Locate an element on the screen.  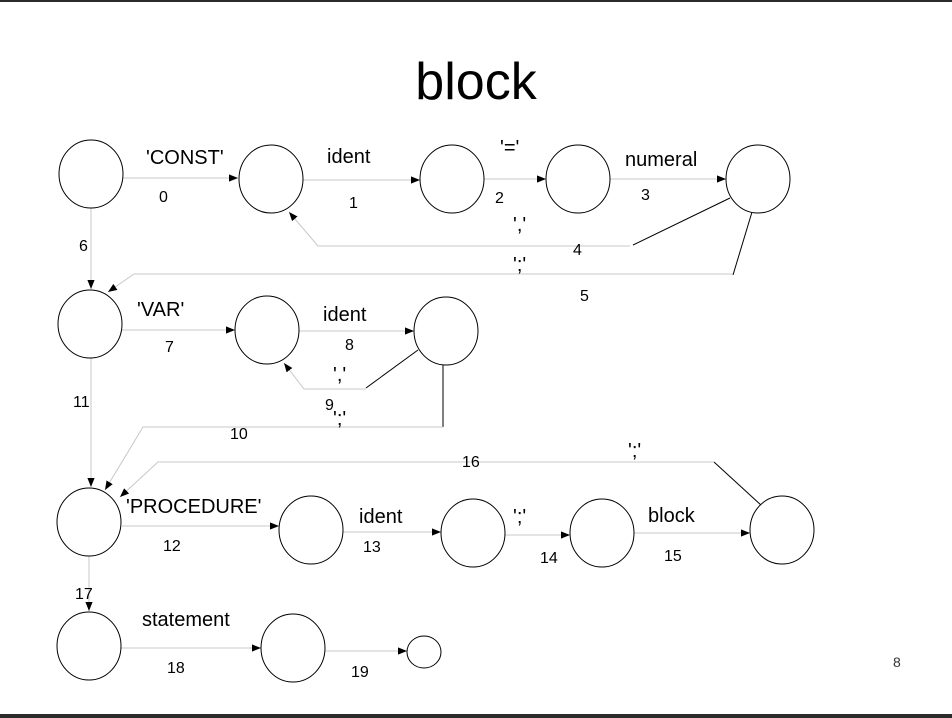
state-node-a2 is located at coordinates (452, 179).